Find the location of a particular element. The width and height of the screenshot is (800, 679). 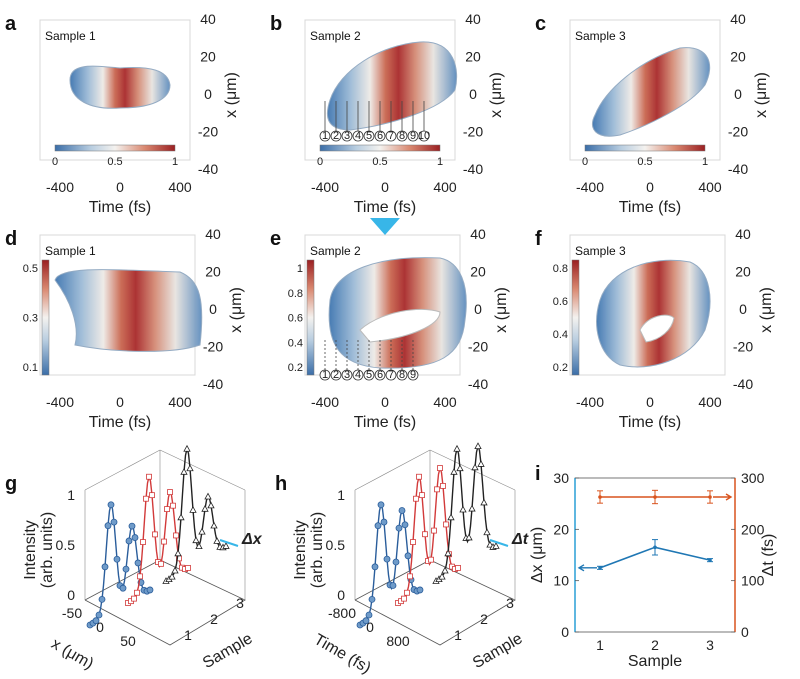

panel-g-z-label: Intensity is located at coordinates (30, 550).